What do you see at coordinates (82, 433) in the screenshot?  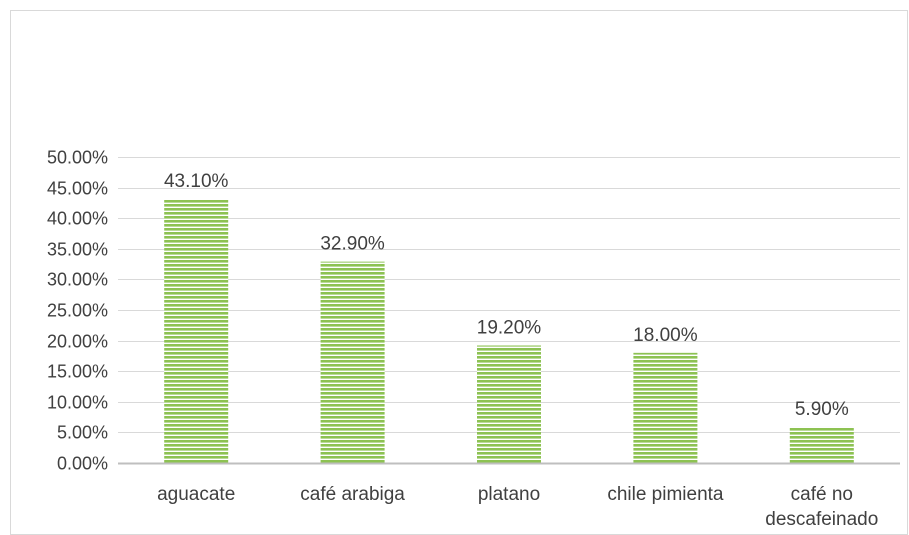 I see `y-tick-label: 5.00%` at bounding box center [82, 433].